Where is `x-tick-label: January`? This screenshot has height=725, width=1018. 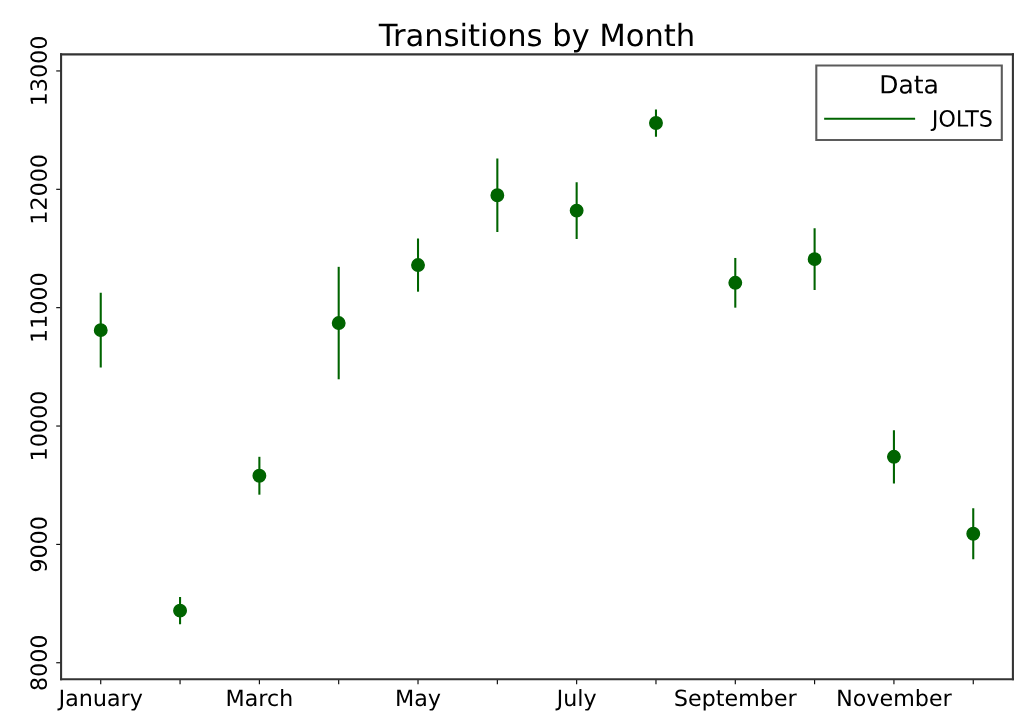 x-tick-label: January is located at coordinates (100, 700).